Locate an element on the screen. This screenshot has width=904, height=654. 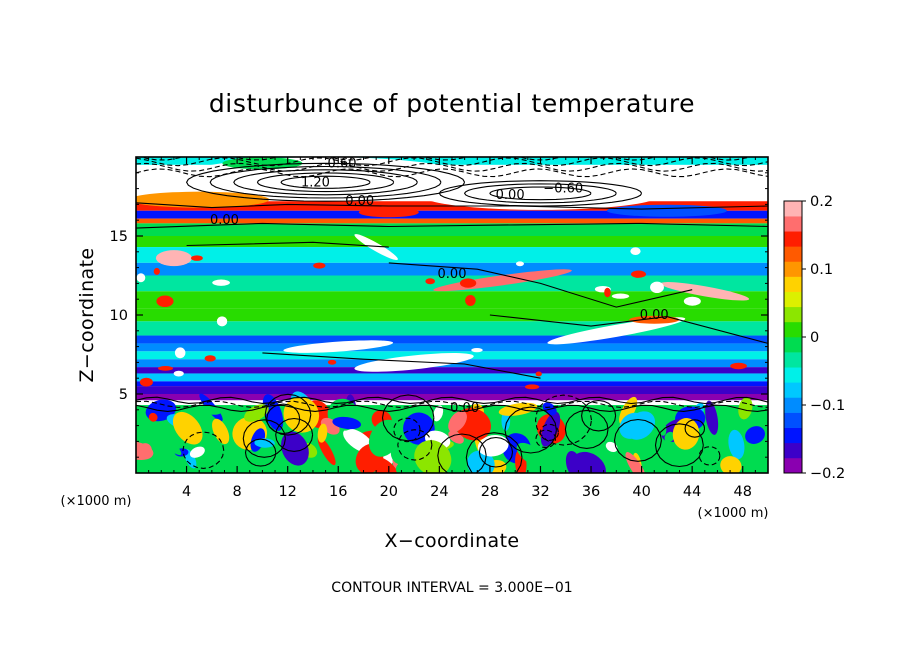
x-tick-label-12: 12 is located at coordinates (287, 492).